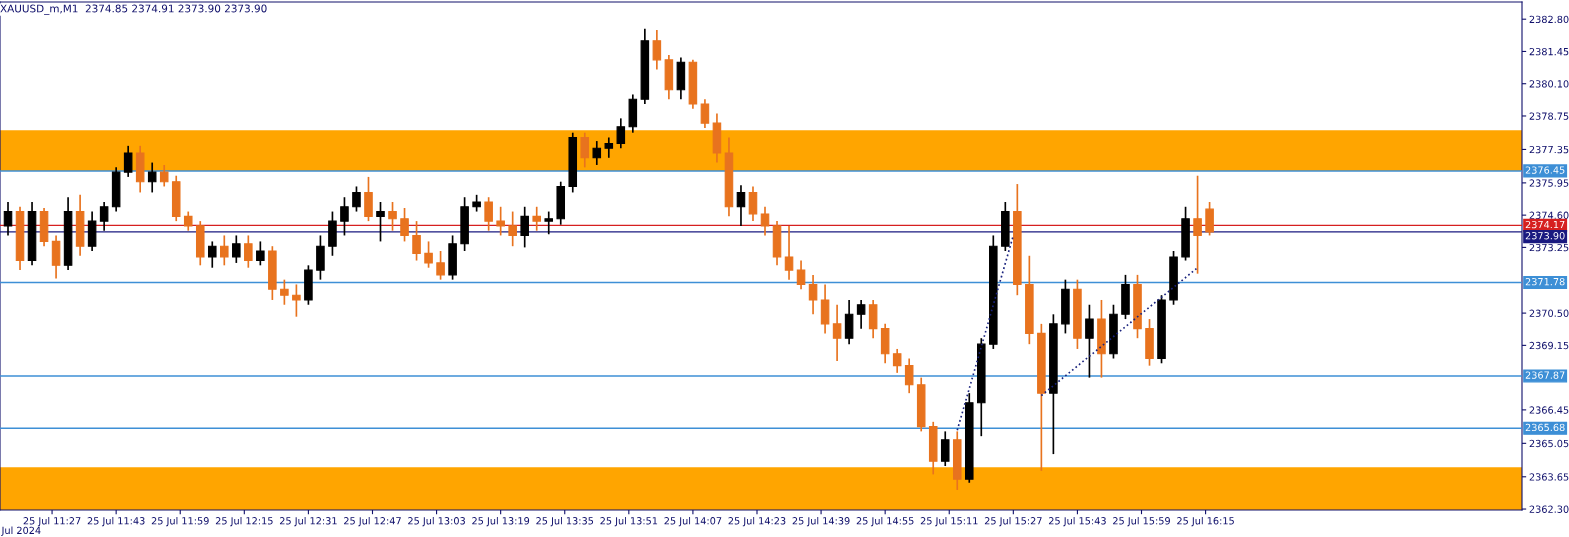 The width and height of the screenshot is (1569, 537). I want to click on x-tick-label: 25 Jul 14:23, so click(757, 521).